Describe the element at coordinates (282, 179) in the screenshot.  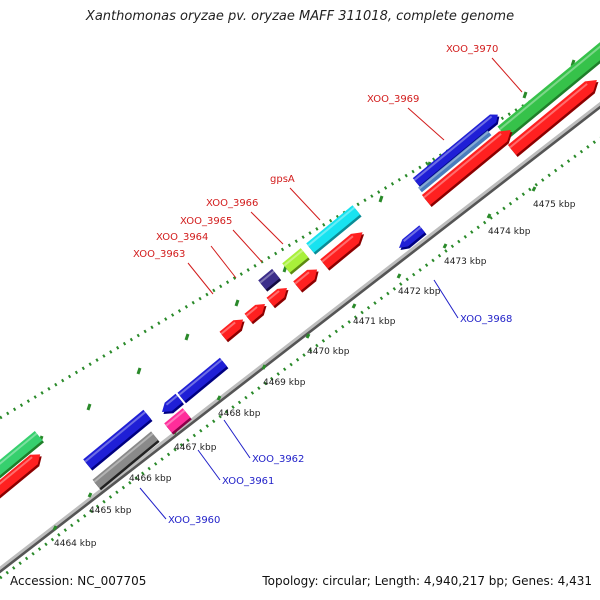
I see `gene-label-gpsa: gpsA` at that location.